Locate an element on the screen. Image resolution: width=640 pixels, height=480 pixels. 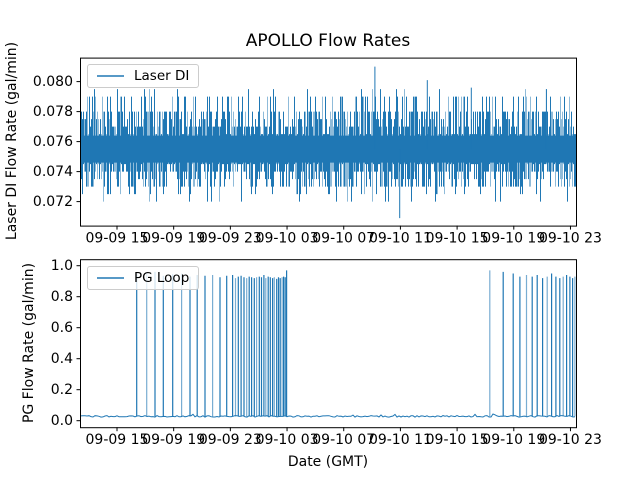
y-tick-label: 0.6 is located at coordinates (62, 328).